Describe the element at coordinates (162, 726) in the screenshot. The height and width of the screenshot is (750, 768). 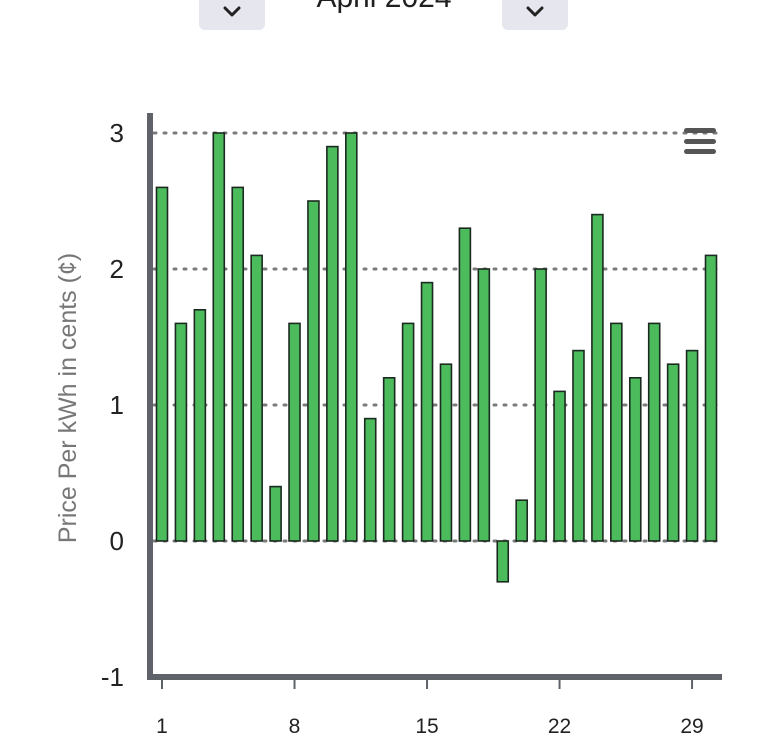
I see `x-tick-label: 1` at that location.